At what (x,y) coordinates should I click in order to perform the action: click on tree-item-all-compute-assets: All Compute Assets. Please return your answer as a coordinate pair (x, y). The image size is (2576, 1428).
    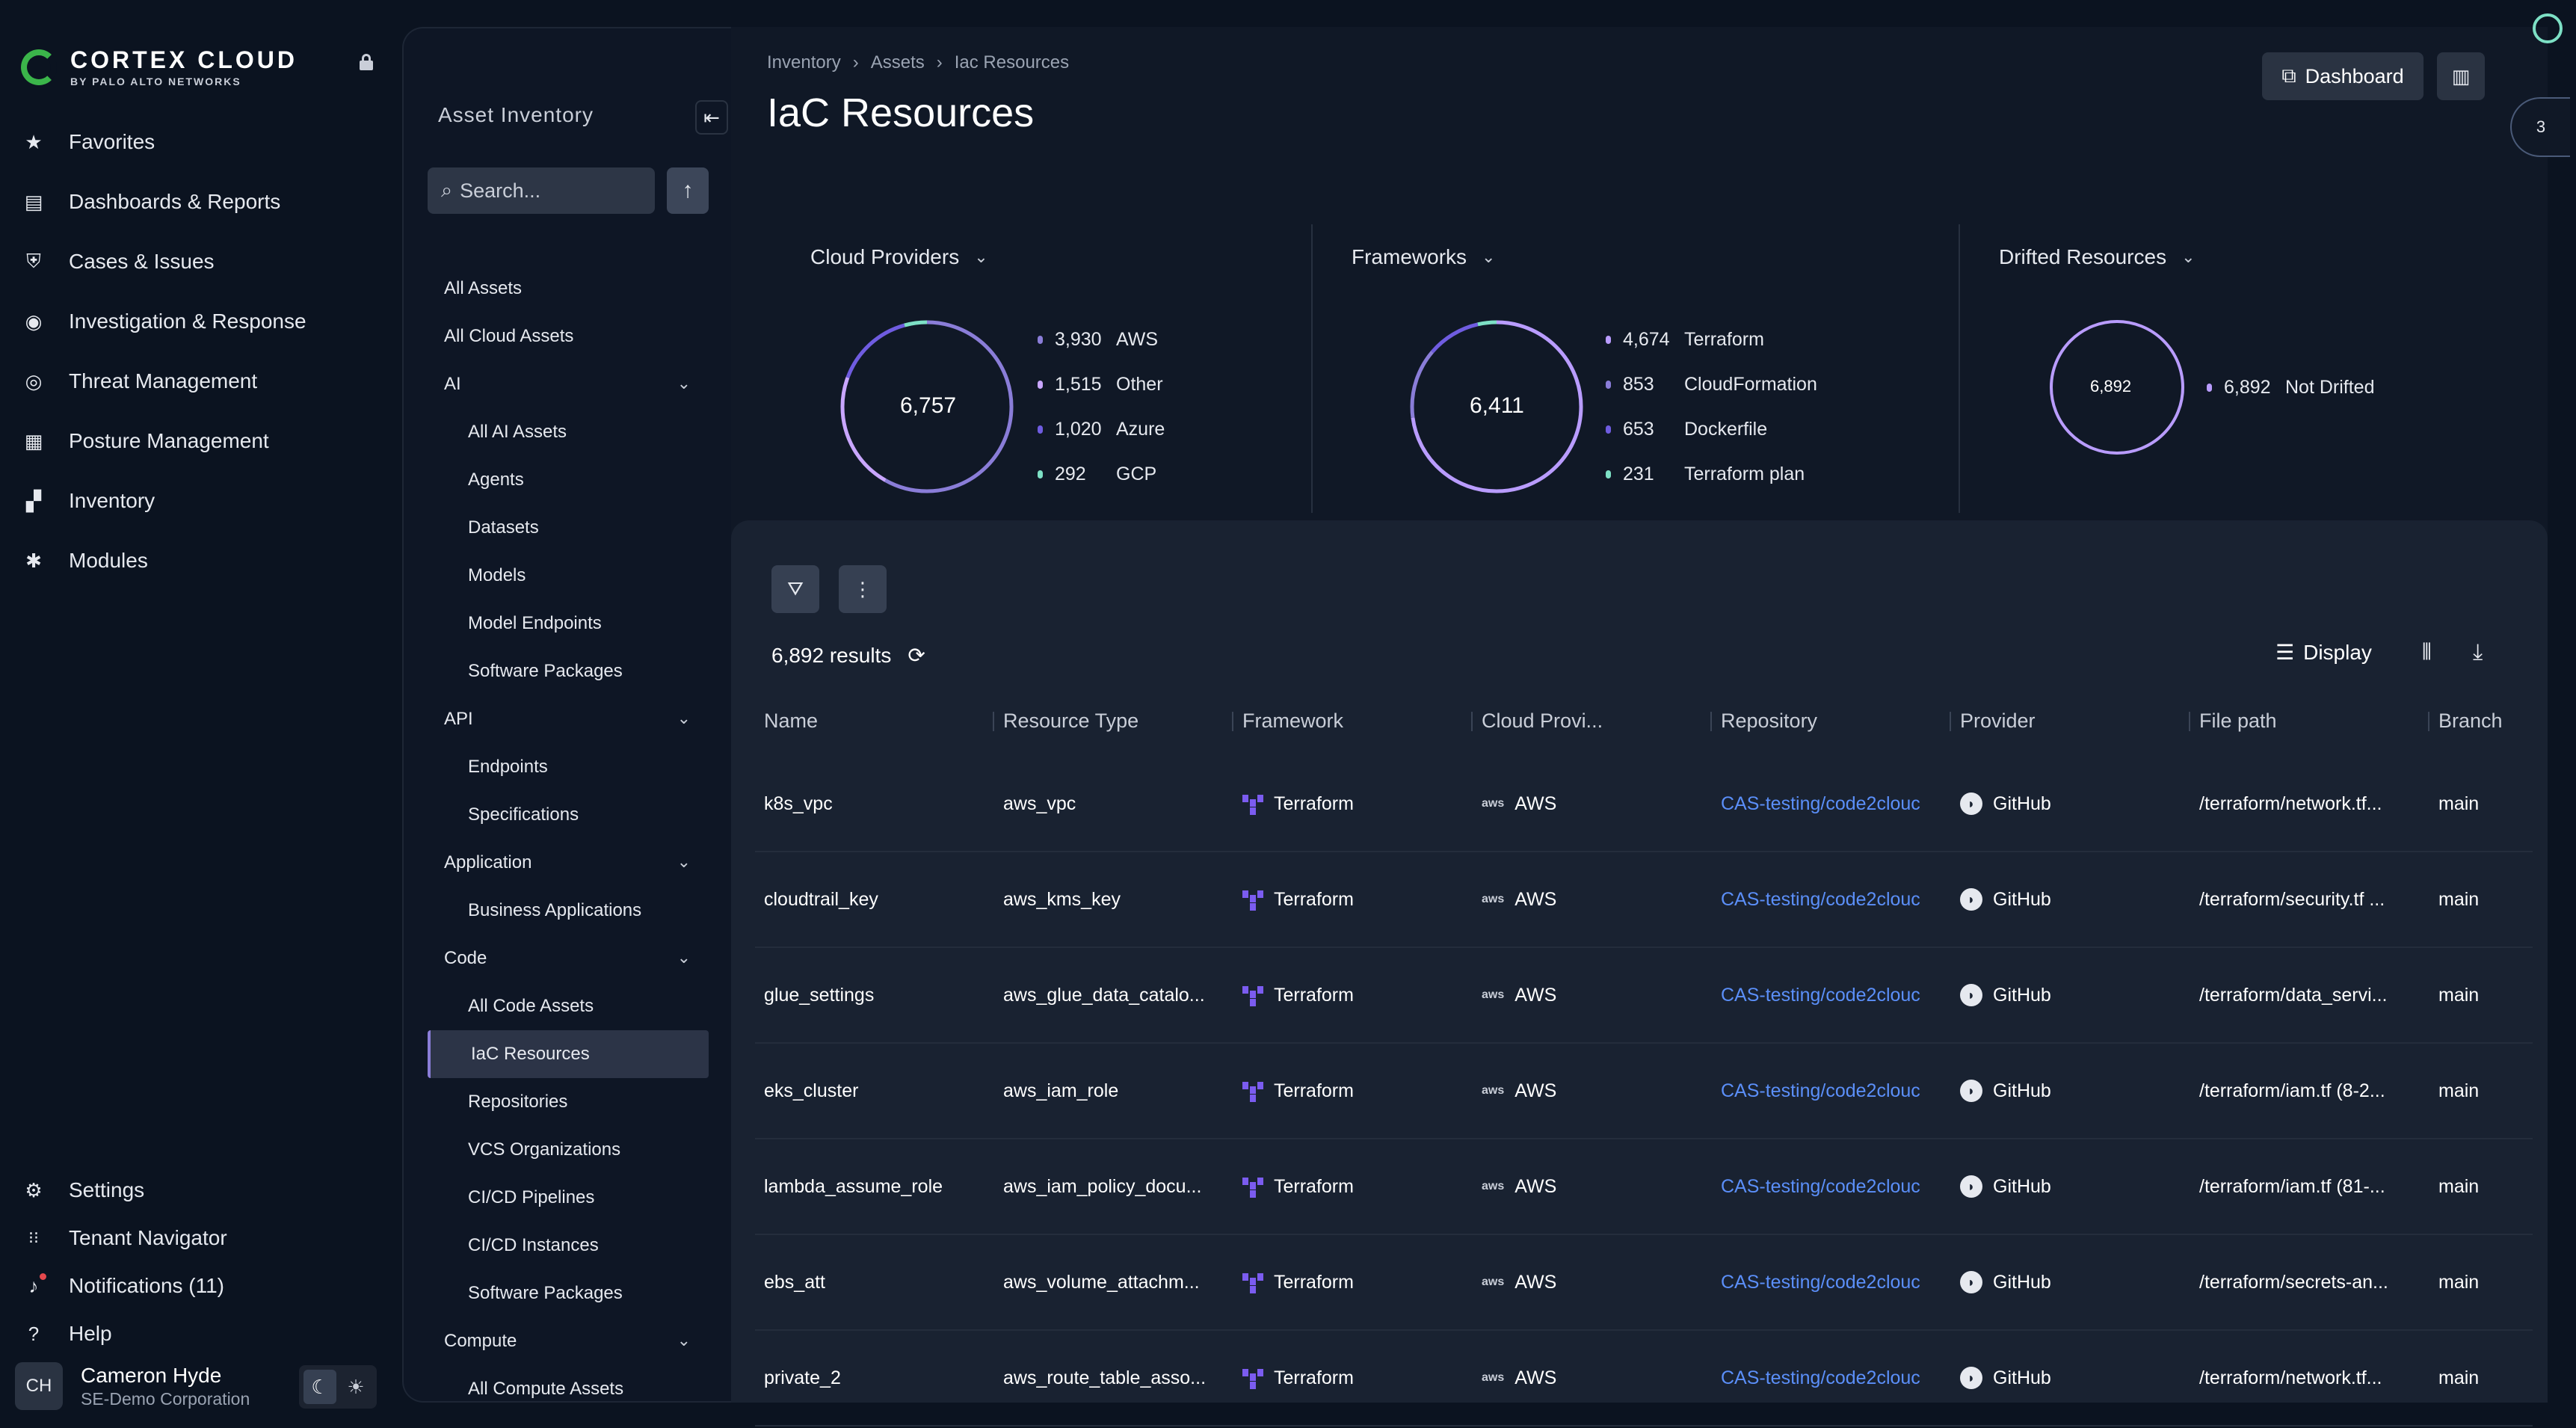
    Looking at the image, I should click on (567, 1383).